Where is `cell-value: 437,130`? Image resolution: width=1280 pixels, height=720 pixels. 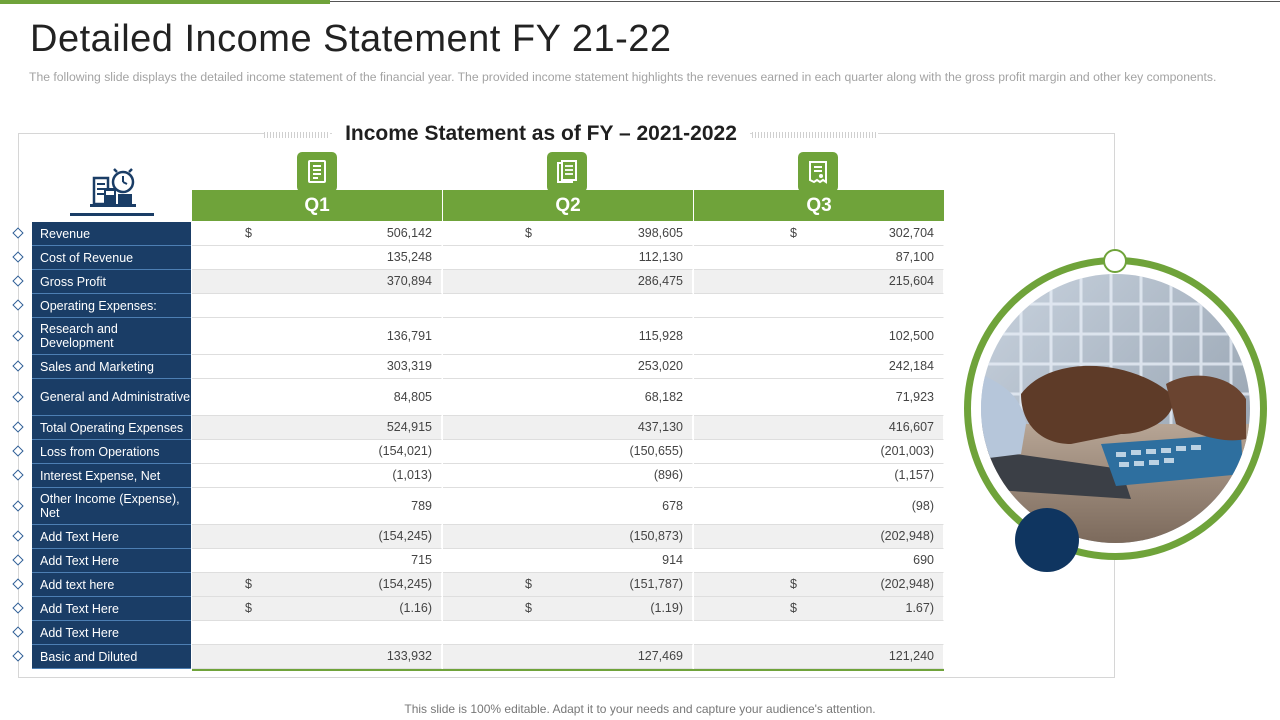
cell-value: 437,130 is located at coordinates (660, 427).